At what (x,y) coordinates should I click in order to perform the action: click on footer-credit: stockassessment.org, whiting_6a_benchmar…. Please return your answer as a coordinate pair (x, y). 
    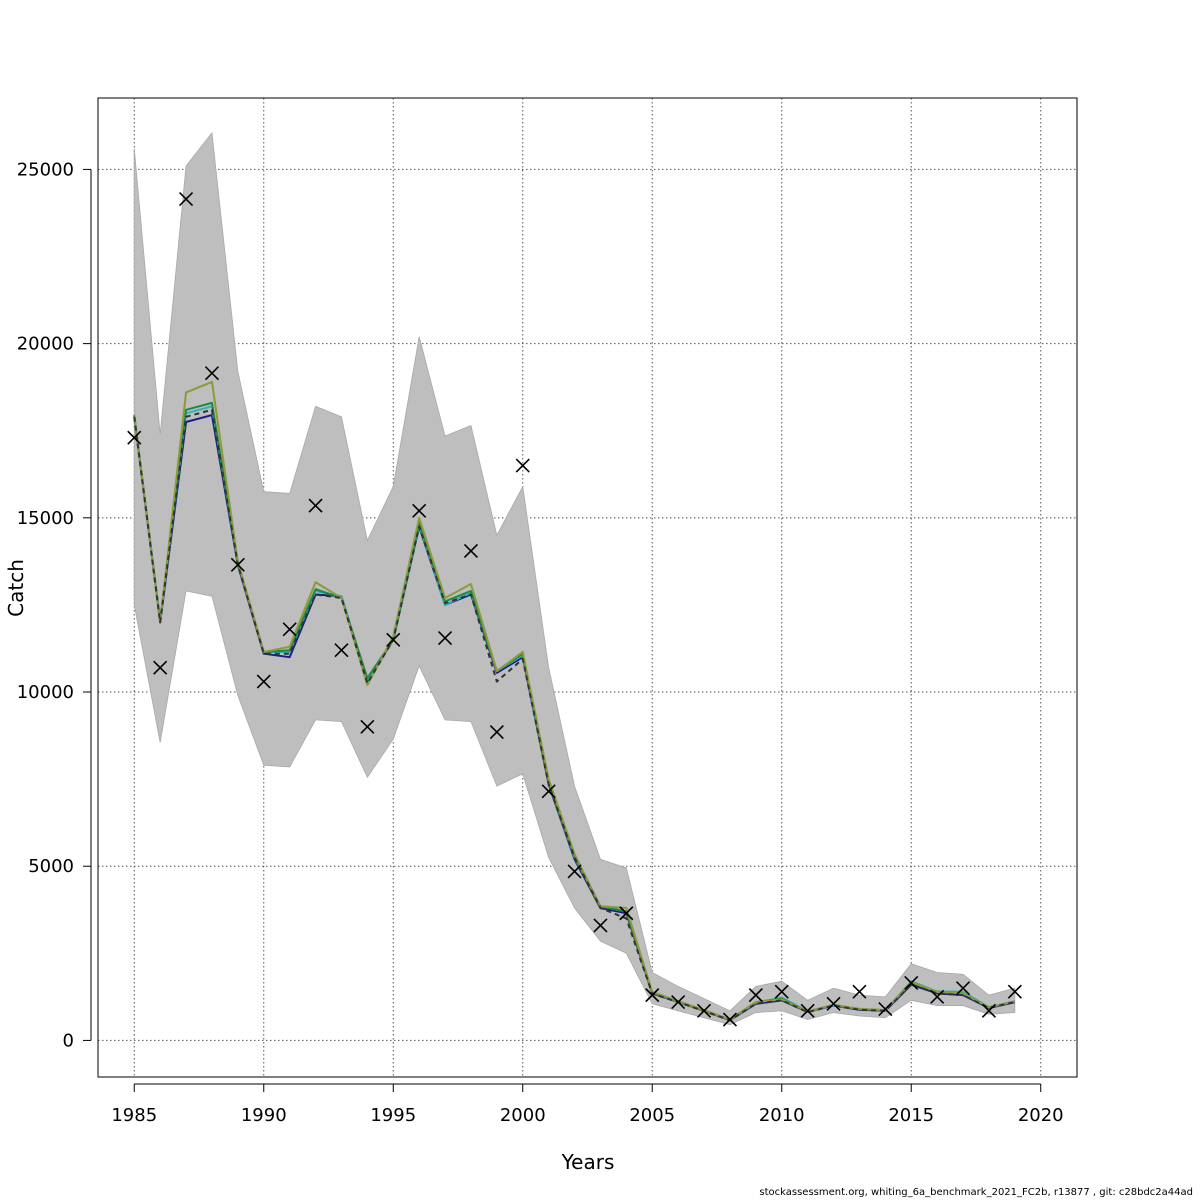
    Looking at the image, I should click on (976, 1192).